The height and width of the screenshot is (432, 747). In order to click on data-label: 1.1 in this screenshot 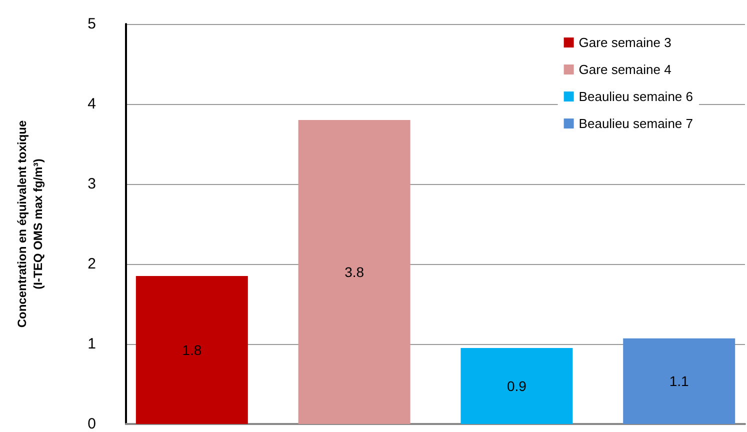, I will do `click(679, 381)`.